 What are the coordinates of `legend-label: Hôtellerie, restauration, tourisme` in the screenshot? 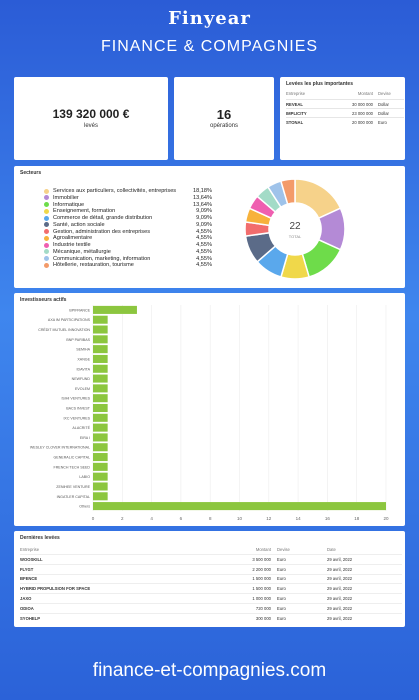 It's located at (93, 265).